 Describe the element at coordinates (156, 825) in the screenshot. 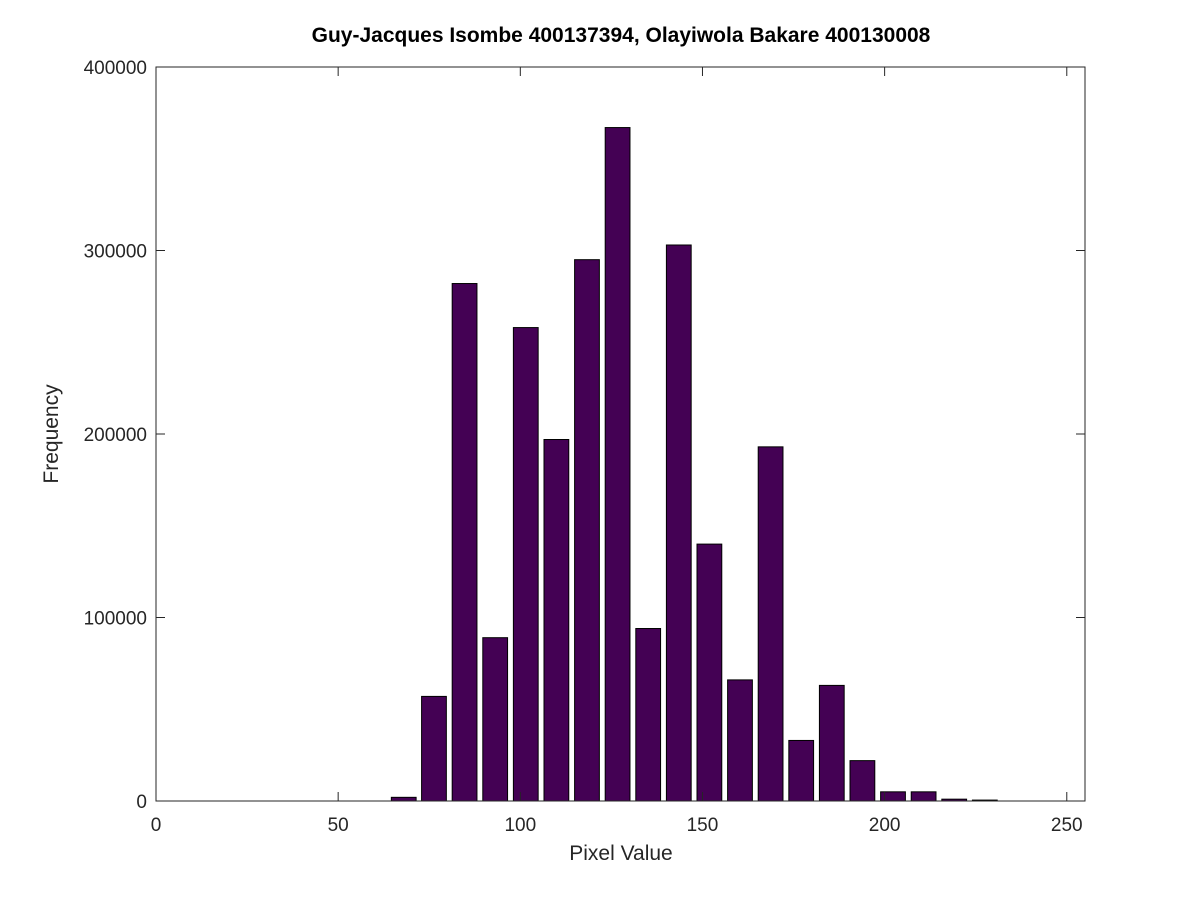

I see `x-tick-label-0: 0` at that location.